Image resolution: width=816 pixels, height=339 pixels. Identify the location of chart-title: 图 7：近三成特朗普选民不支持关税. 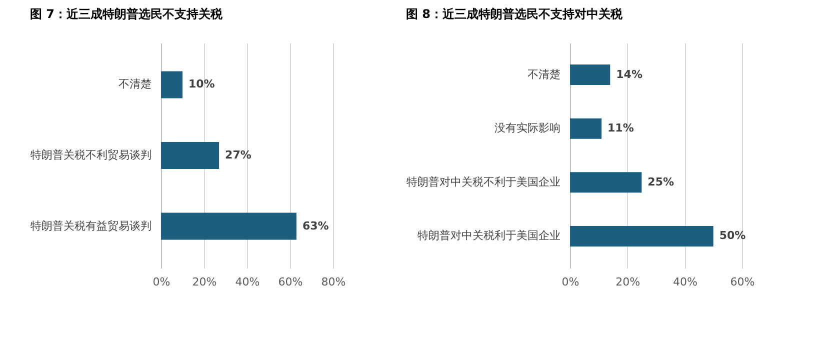
(127, 14).